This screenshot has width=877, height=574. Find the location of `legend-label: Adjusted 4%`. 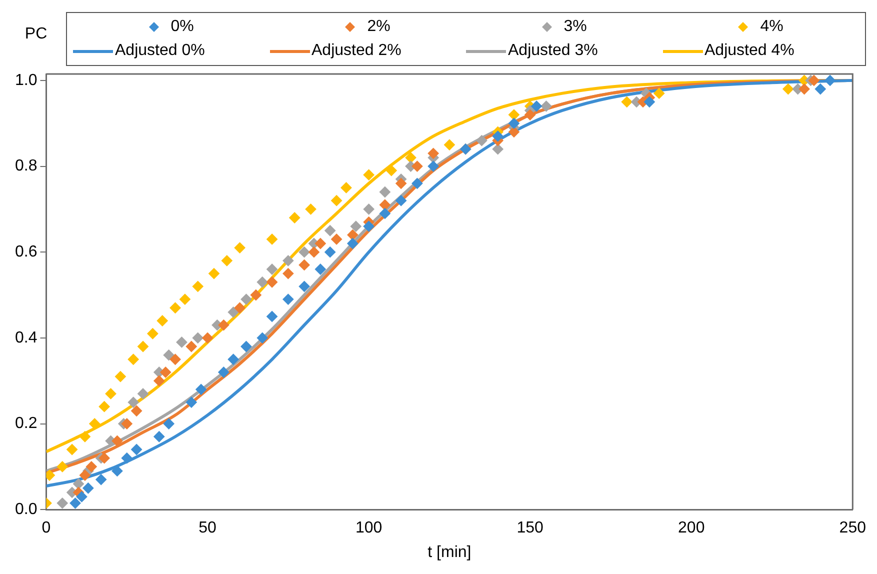

legend-label: Adjusted 4% is located at coordinates (749, 51).